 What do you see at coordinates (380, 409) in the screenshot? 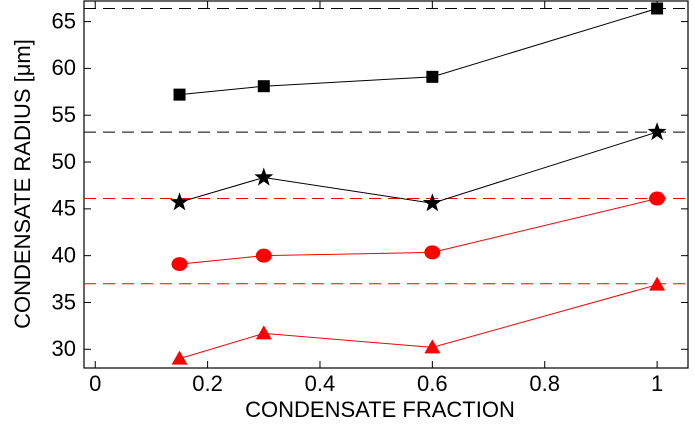
I see `x-axis-title: CONDENSATE FRACTION` at bounding box center [380, 409].